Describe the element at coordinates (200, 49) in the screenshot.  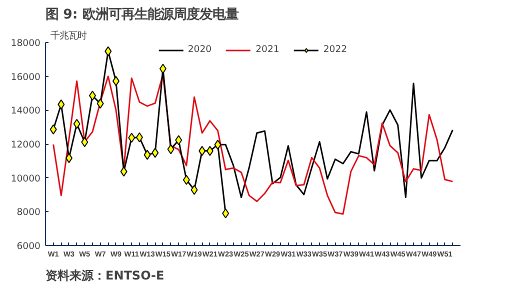
I see `legend-label: 2020` at that location.